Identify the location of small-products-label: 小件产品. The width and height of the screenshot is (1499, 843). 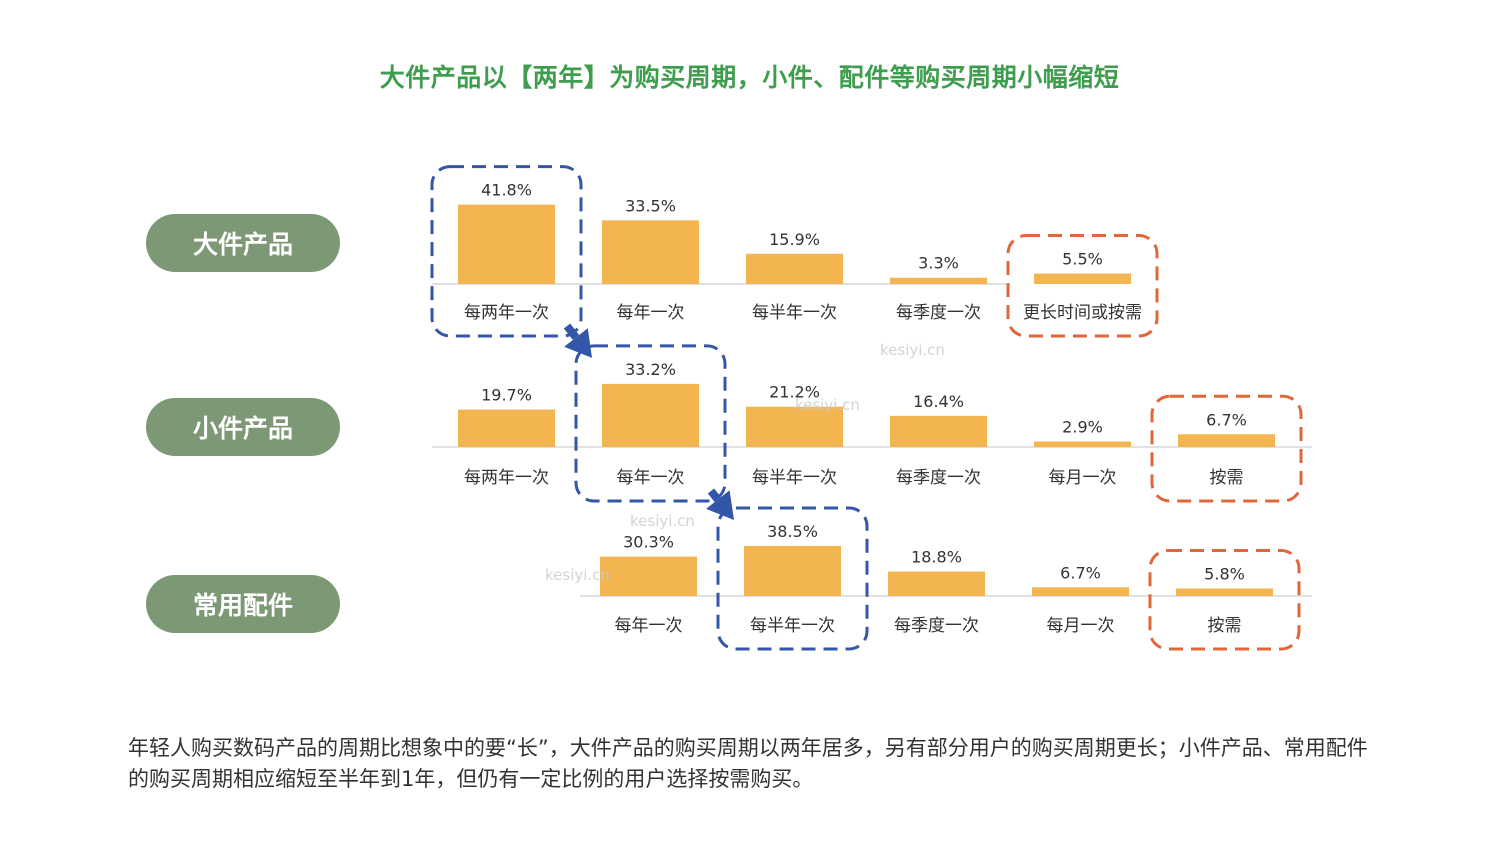
(243, 427).